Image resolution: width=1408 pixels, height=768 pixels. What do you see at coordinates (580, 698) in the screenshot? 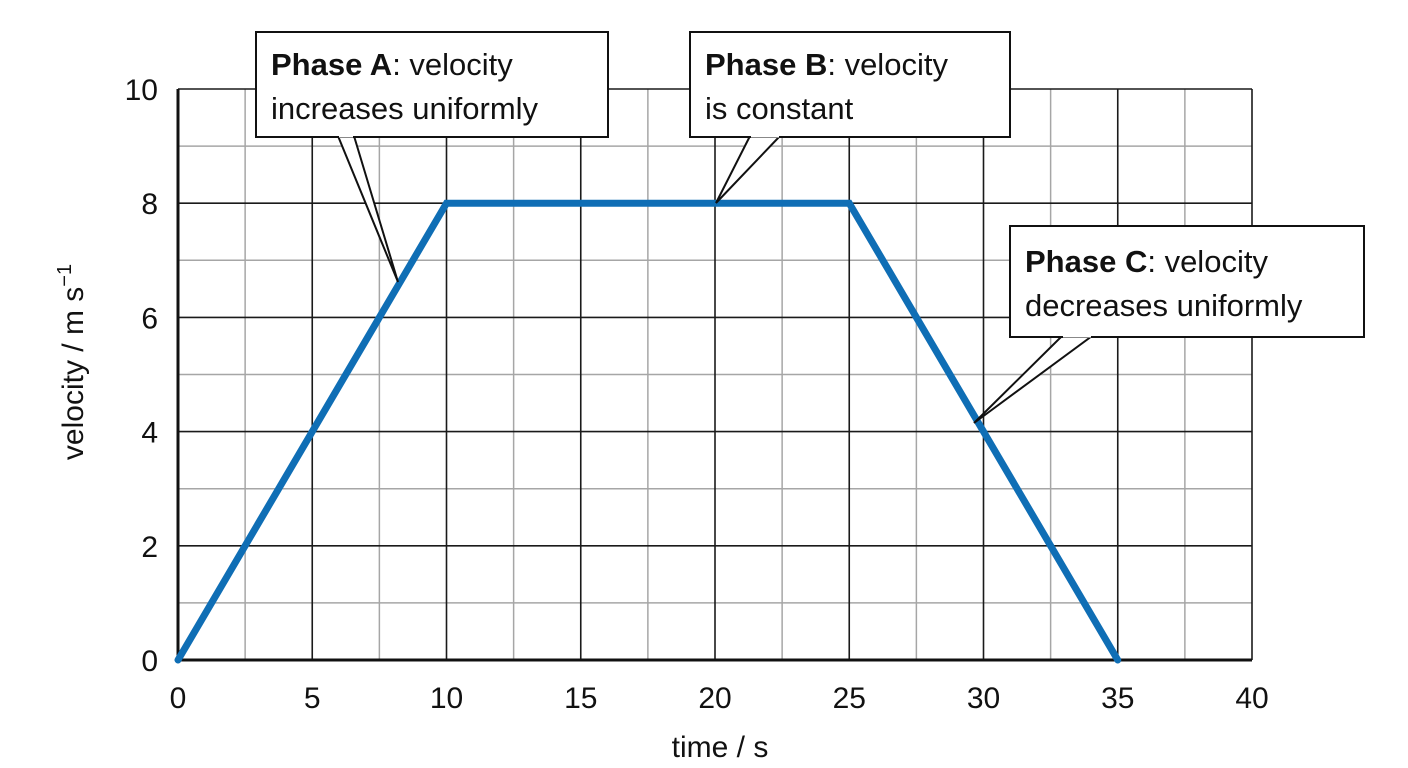
I see `x-tick-label: 15` at bounding box center [580, 698].